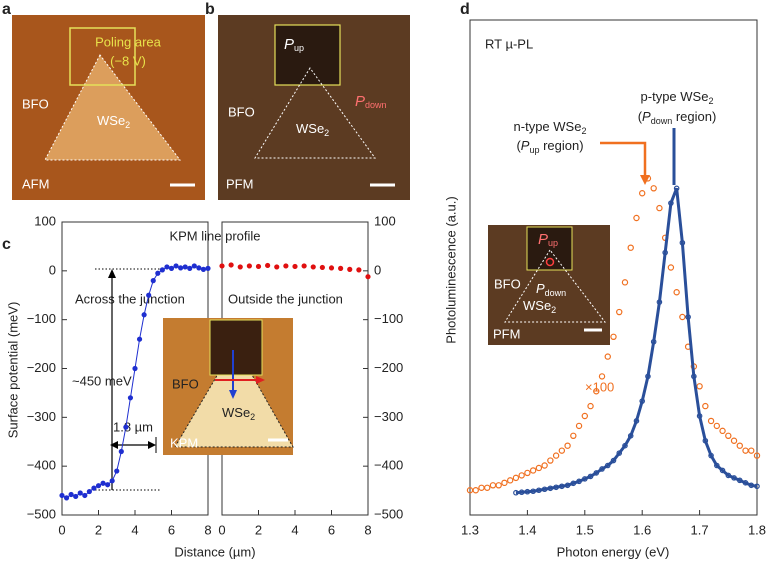 Image resolution: width=767 pixels, height=566 pixels. What do you see at coordinates (102, 380) in the screenshot?
I see `annotation: ~450 meV` at bounding box center [102, 380].